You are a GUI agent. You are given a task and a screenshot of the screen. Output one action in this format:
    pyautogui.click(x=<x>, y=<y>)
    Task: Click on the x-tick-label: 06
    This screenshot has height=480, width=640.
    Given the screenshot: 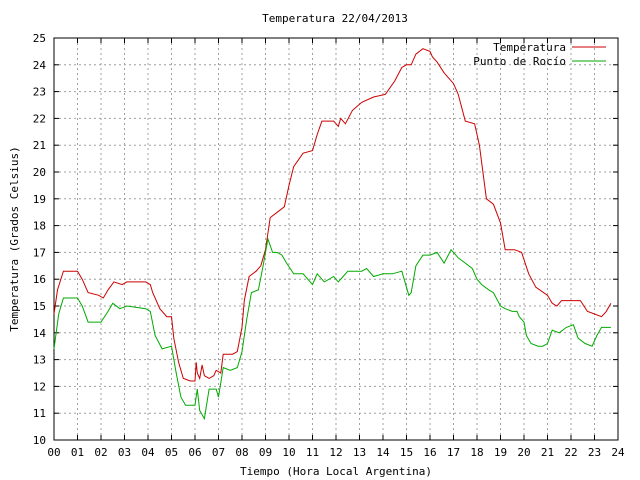 What is the action you would take?
    pyautogui.click(x=194, y=452)
    